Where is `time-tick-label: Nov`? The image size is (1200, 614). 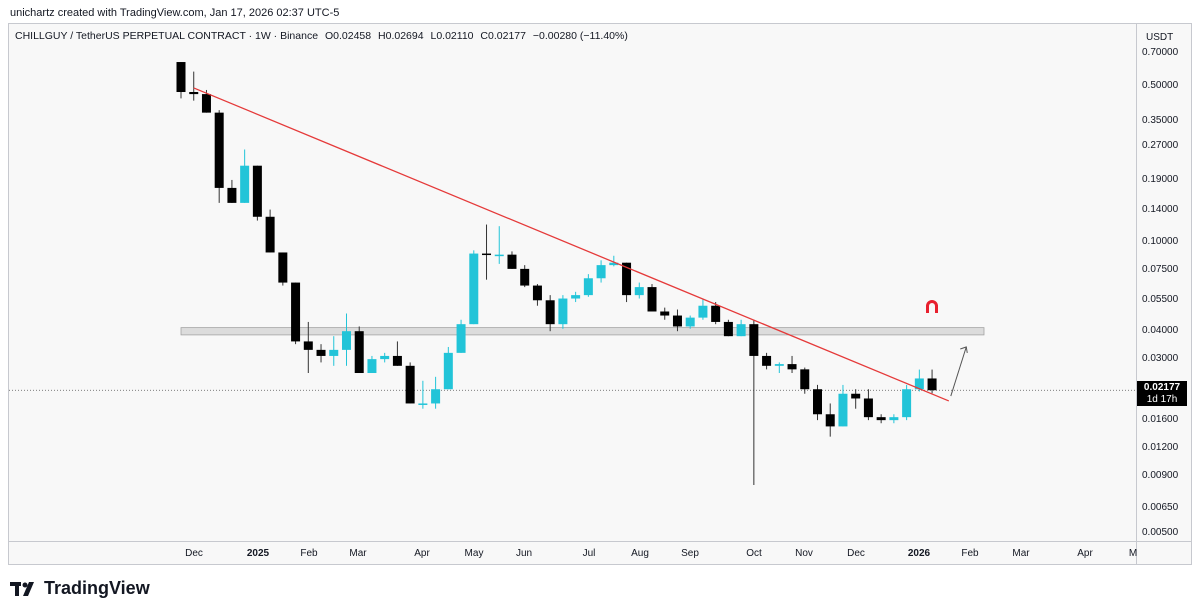 time-tick-label: Nov is located at coordinates (804, 553).